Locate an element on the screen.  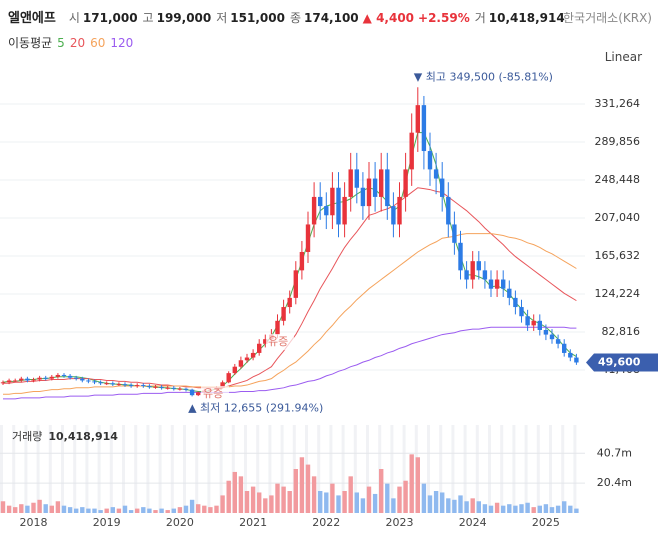
ma-label: 이동평균 is located at coordinates (30, 43).